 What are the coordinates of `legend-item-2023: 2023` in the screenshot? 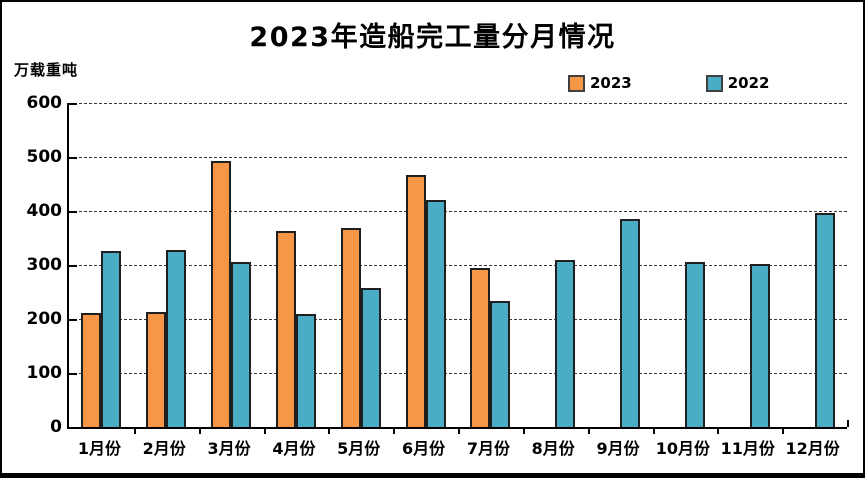 It's located at (600, 83).